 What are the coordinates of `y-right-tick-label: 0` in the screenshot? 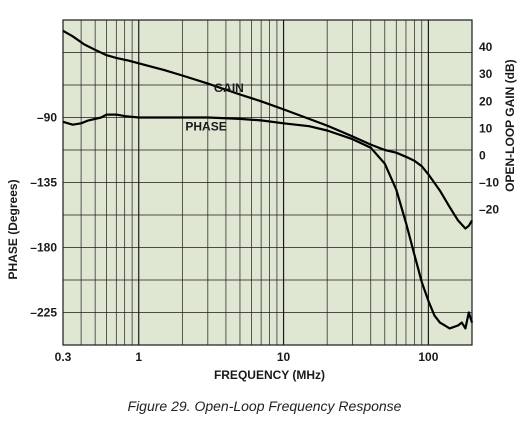 It's located at (482, 155).